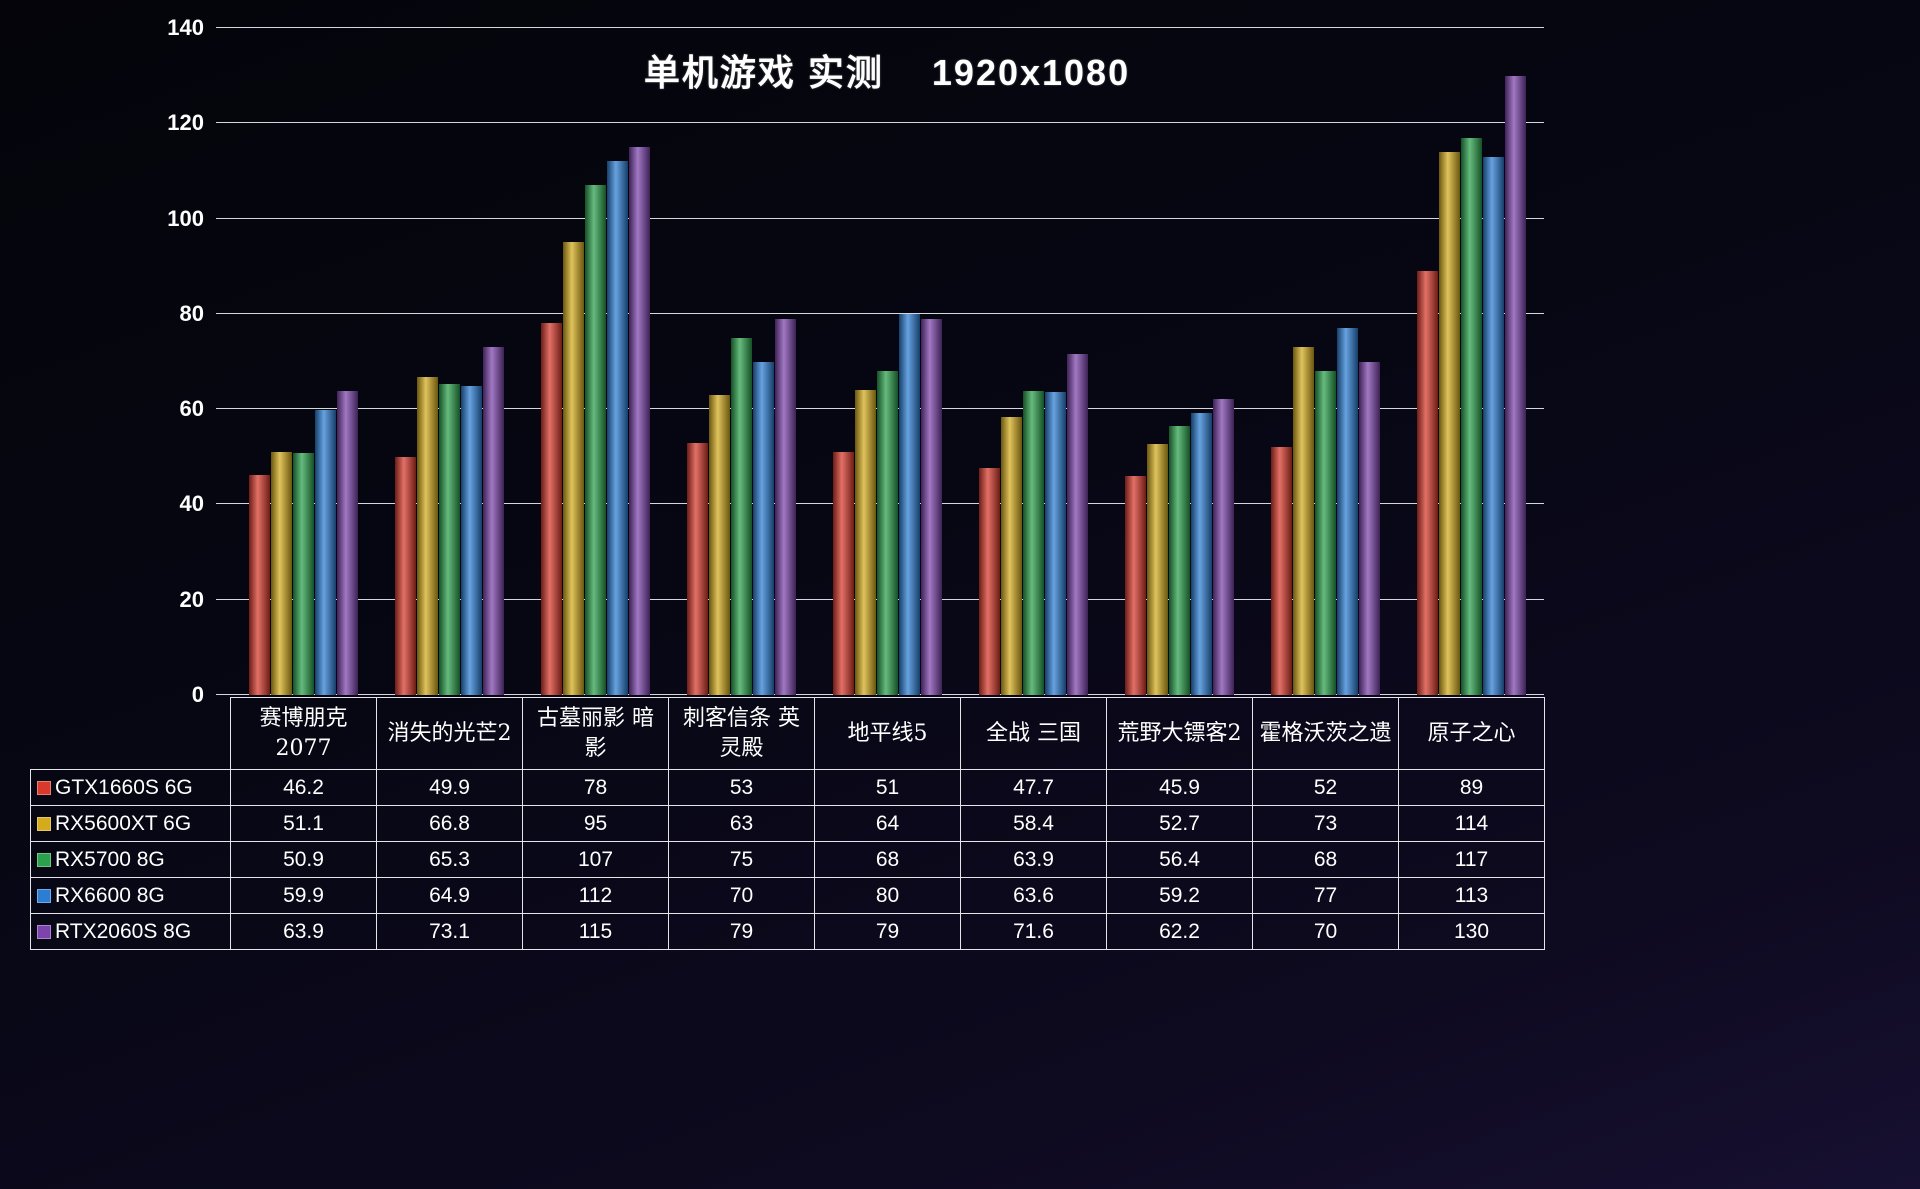  I want to click on table-row-header-1: GTX1660S 6G, so click(130, 787).